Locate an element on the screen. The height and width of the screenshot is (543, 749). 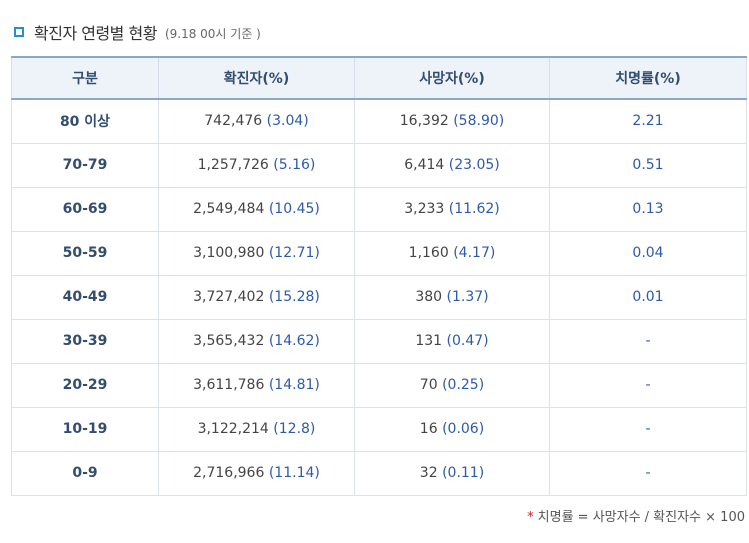
confirmed-count: 3,122,214 is located at coordinates (233, 429).